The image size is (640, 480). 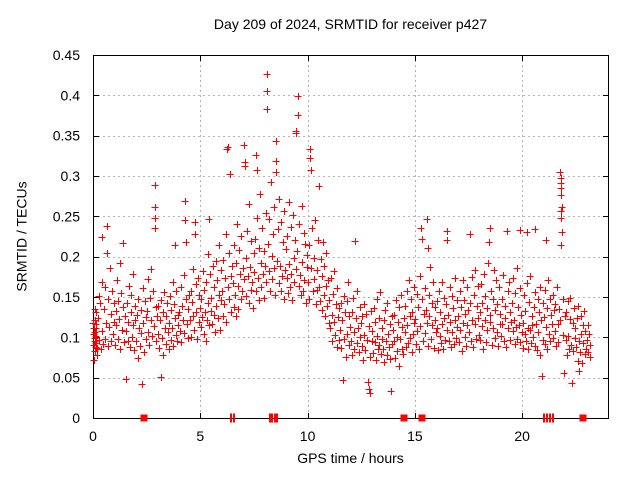 What do you see at coordinates (71, 257) in the screenshot?
I see `y-tick-label: 0.2` at bounding box center [71, 257].